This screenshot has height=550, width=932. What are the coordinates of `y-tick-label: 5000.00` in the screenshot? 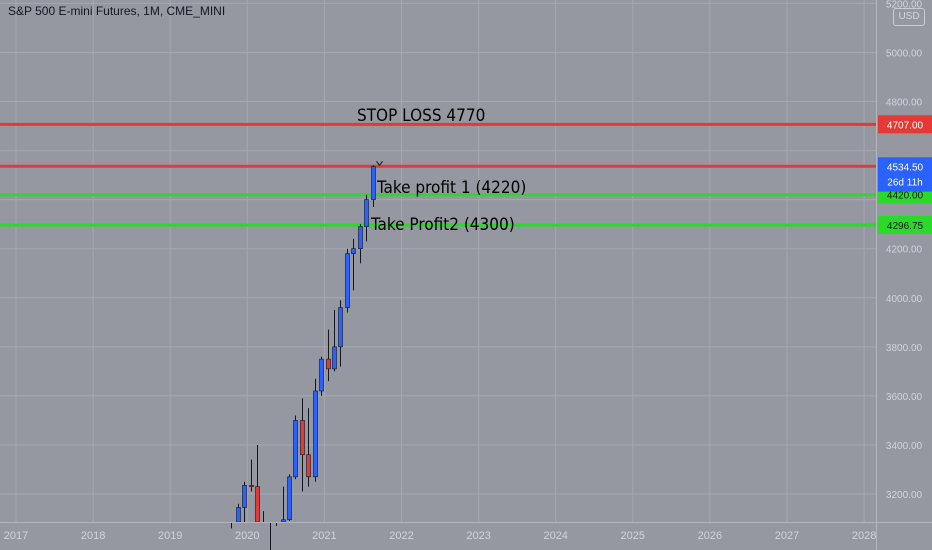 It's located at (904, 53).